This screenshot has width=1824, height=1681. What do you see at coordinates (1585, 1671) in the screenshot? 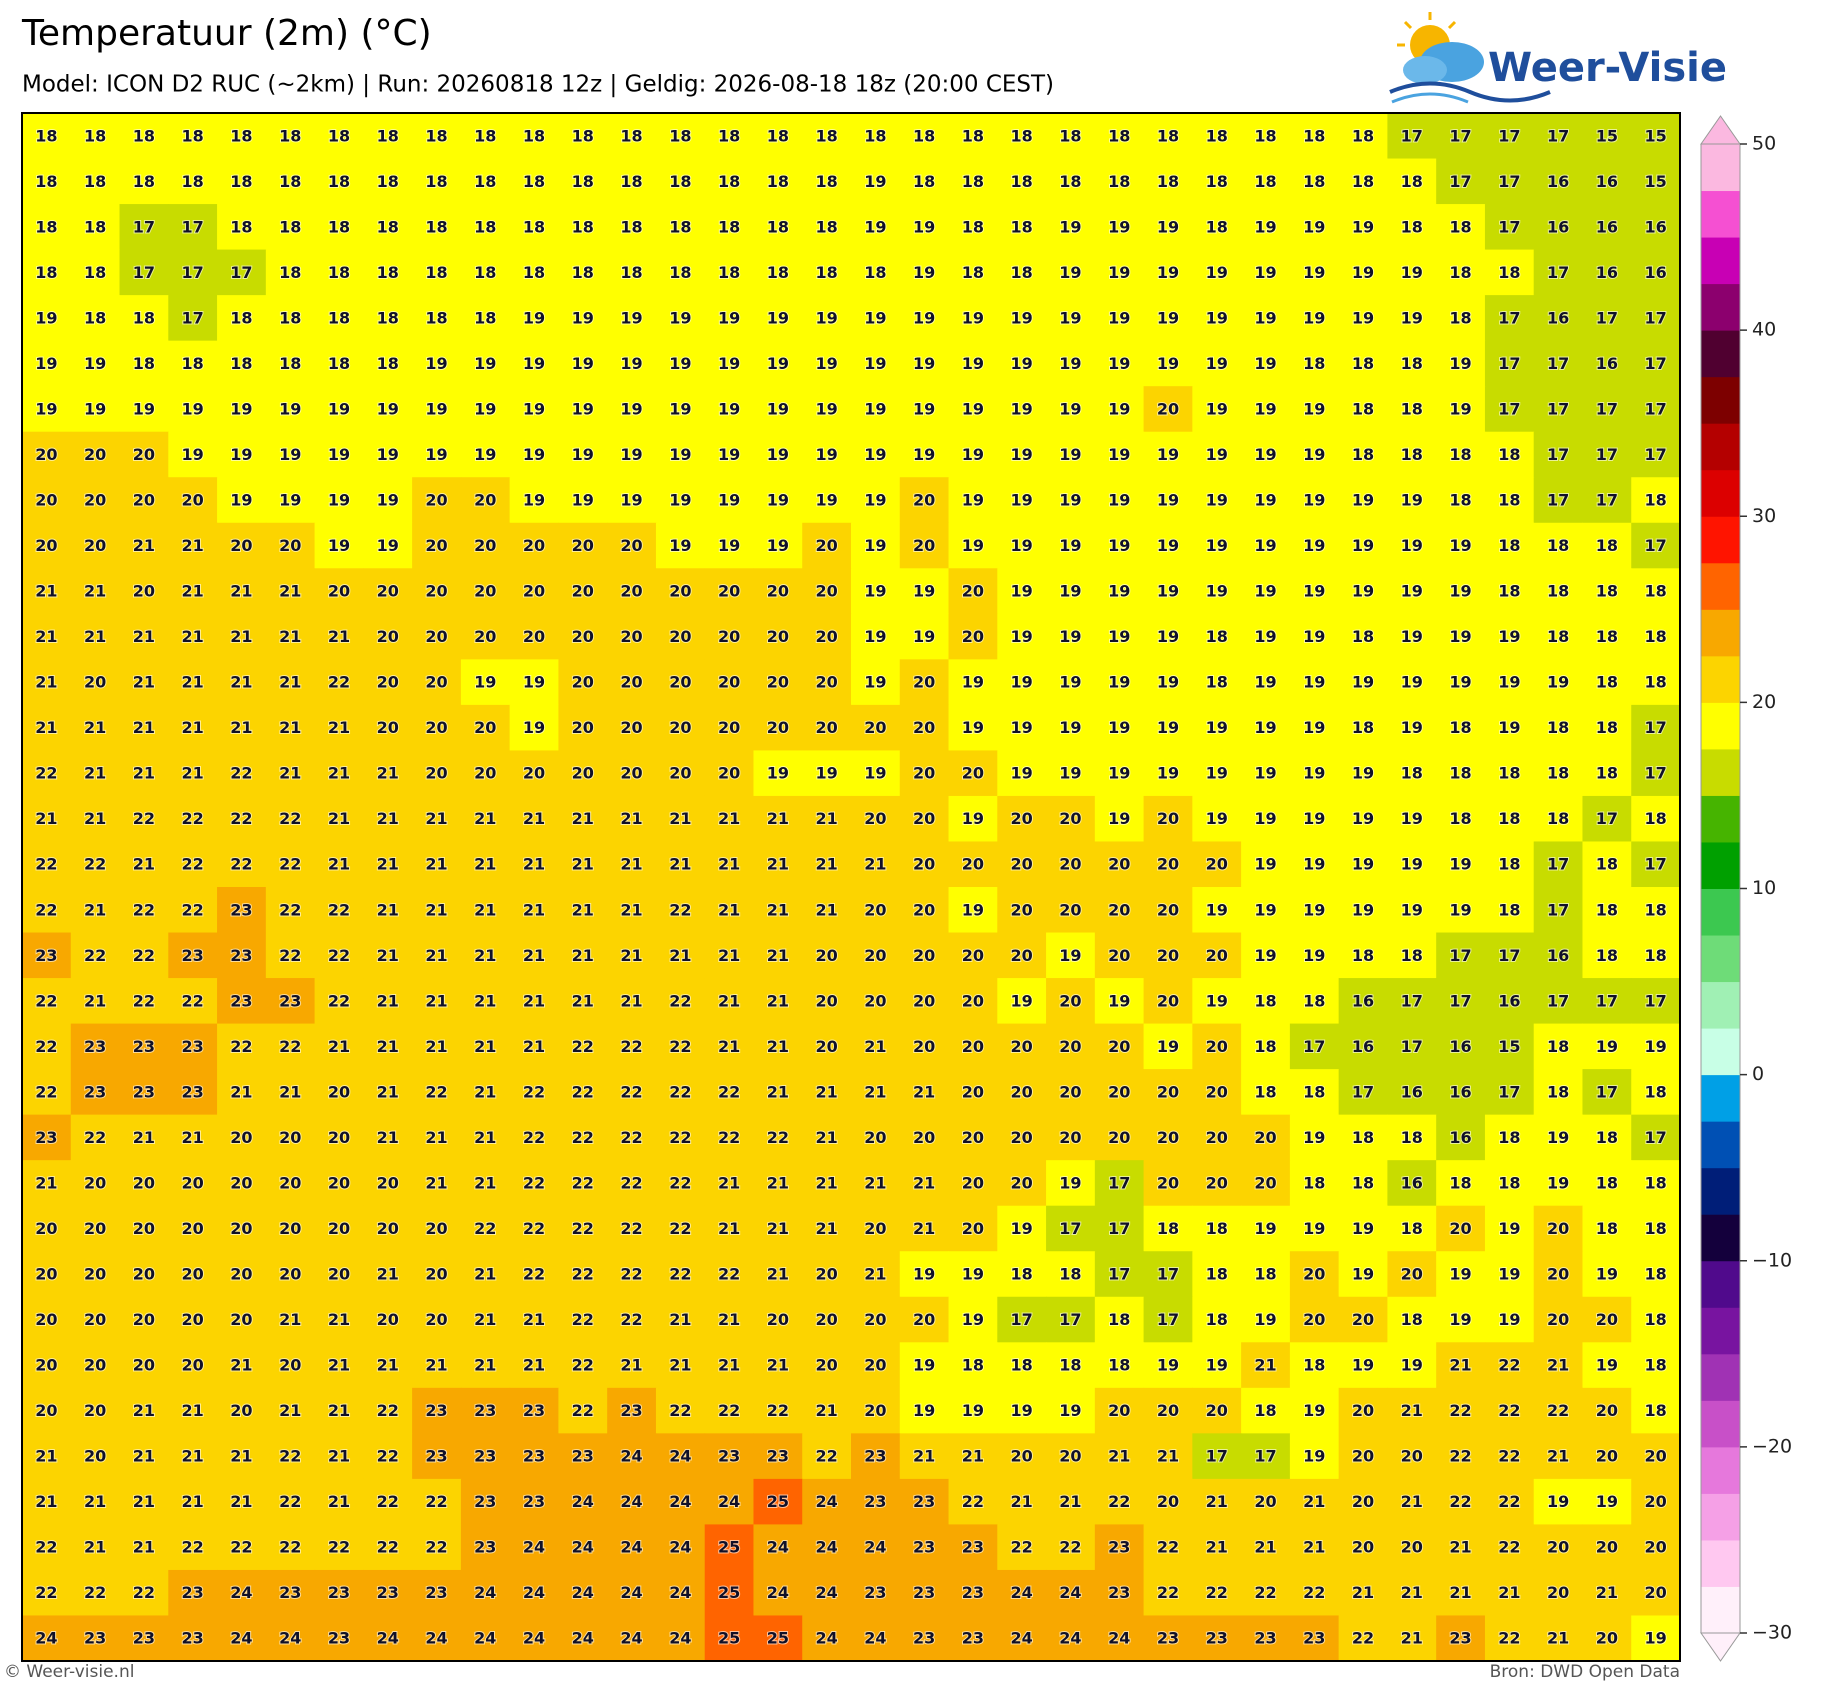
I see `footer-right: Bron: DWD Open Data` at bounding box center [1585, 1671].